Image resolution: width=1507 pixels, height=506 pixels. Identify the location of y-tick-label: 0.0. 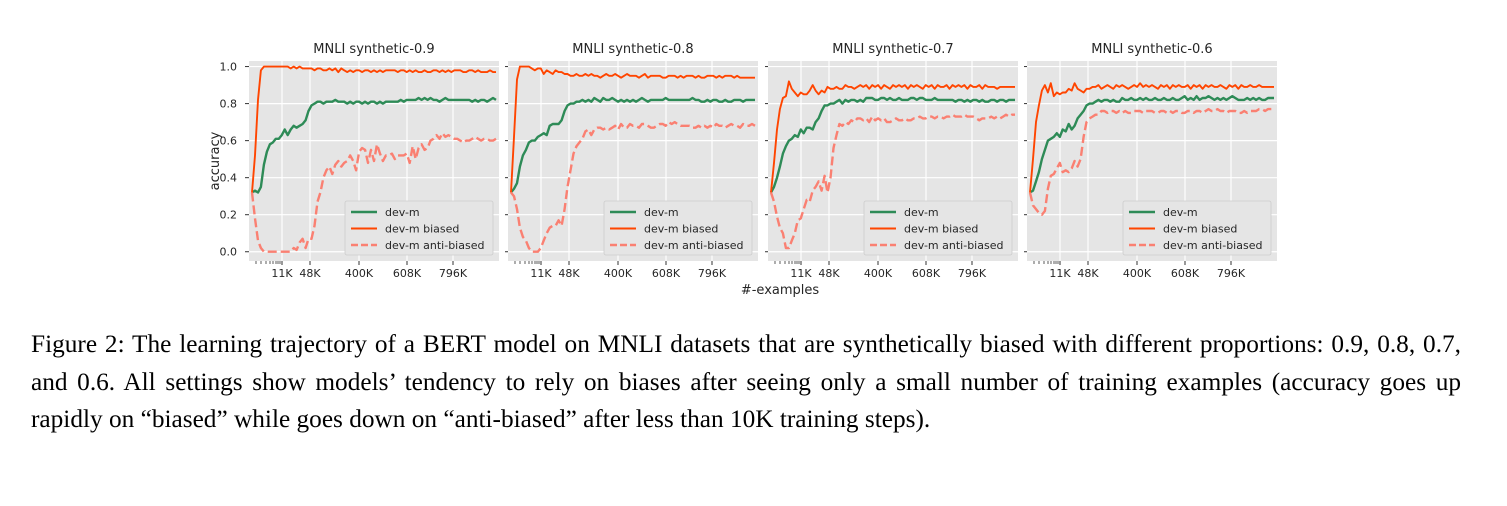
(229, 252).